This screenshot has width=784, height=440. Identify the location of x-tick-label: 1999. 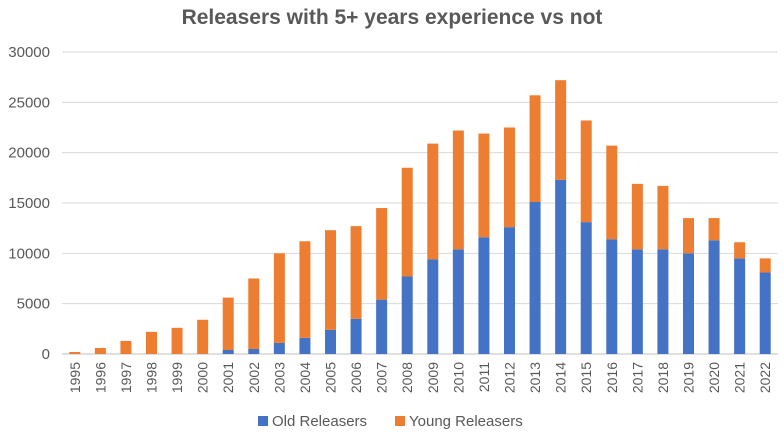
(177, 377).